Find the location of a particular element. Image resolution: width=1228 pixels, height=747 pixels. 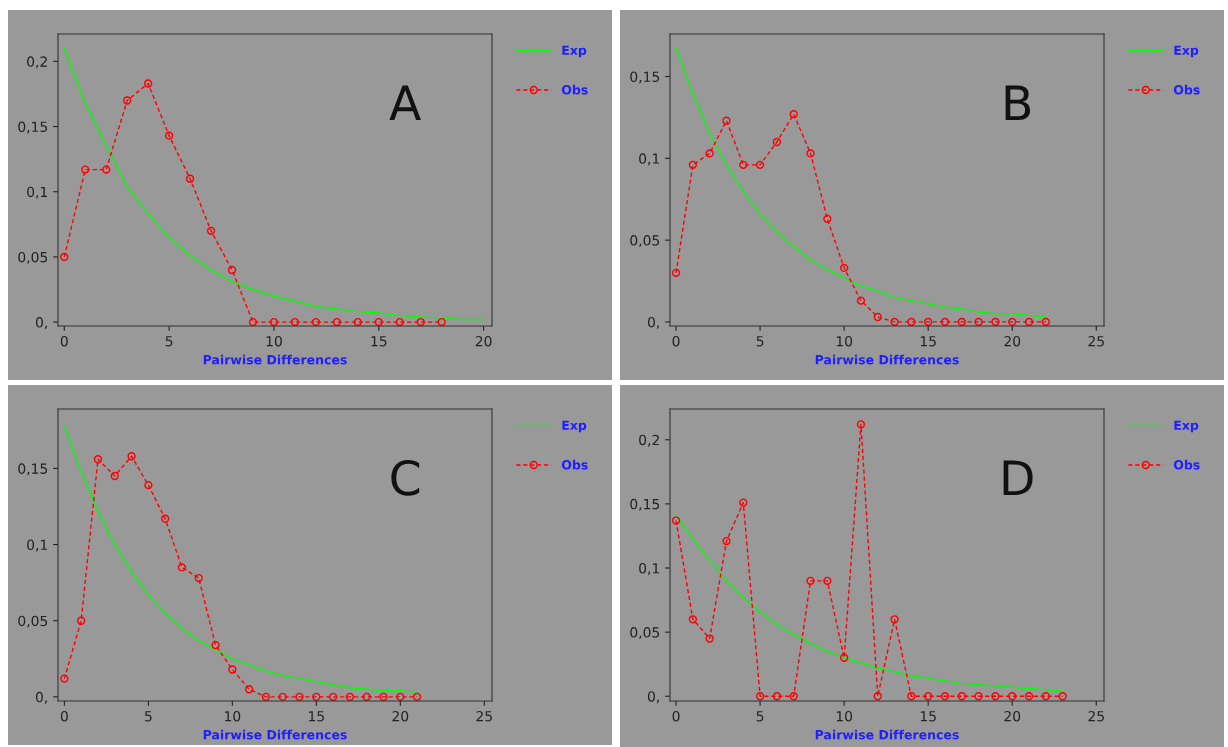

x-tick-label: 10 is located at coordinates (274, 341).